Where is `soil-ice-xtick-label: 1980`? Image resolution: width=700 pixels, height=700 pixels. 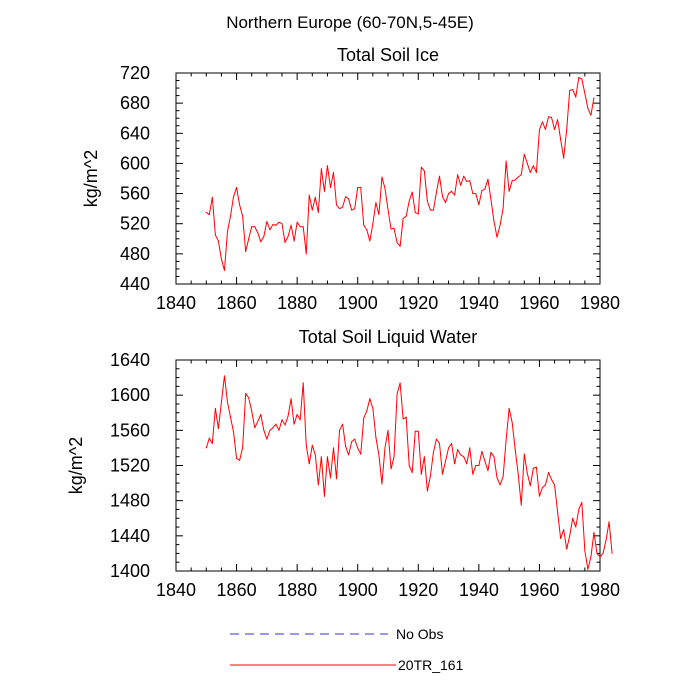
soil-ice-xtick-label: 1980 is located at coordinates (600, 303).